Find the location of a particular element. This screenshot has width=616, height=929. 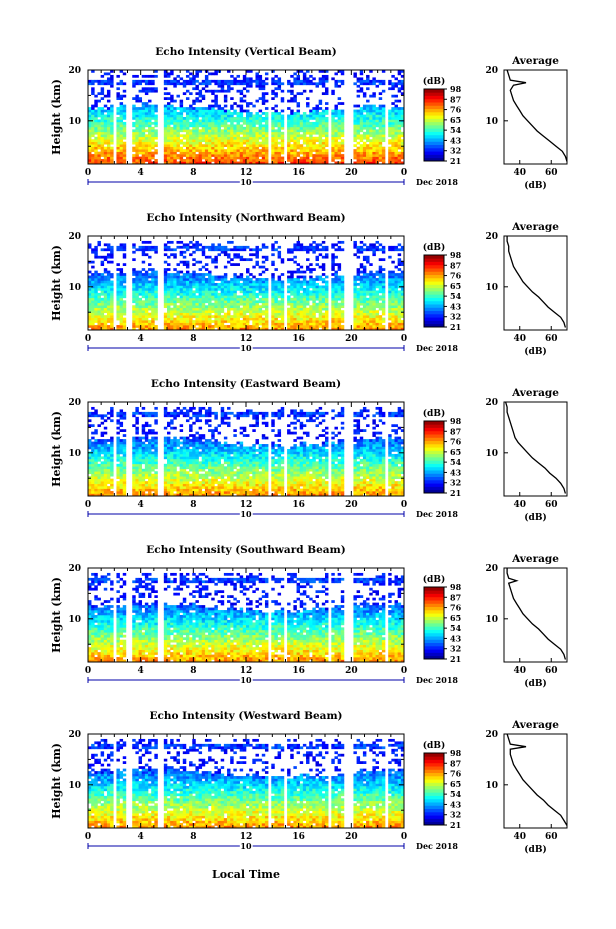

average-y-tick-label: 10 is located at coordinates (491, 288).